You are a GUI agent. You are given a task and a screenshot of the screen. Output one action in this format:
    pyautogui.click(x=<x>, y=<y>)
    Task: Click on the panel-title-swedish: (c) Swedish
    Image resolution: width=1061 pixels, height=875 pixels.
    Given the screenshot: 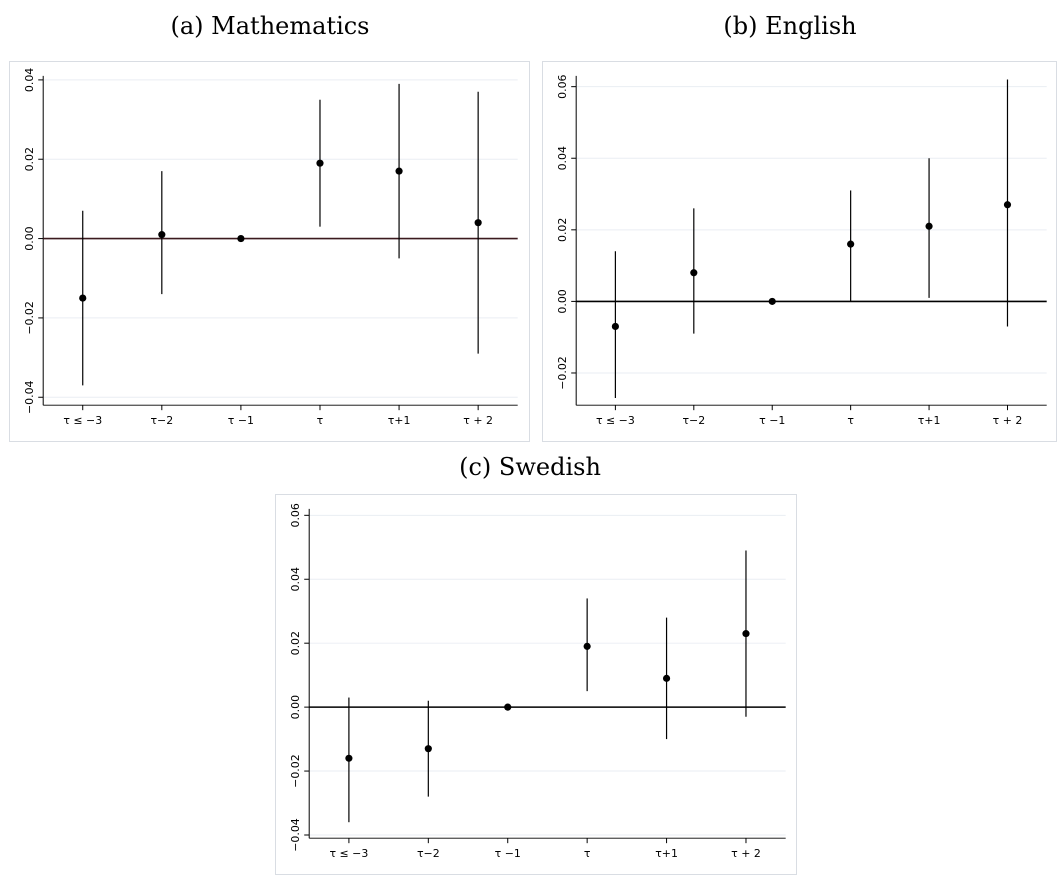 What is the action you would take?
    pyautogui.click(x=530, y=467)
    